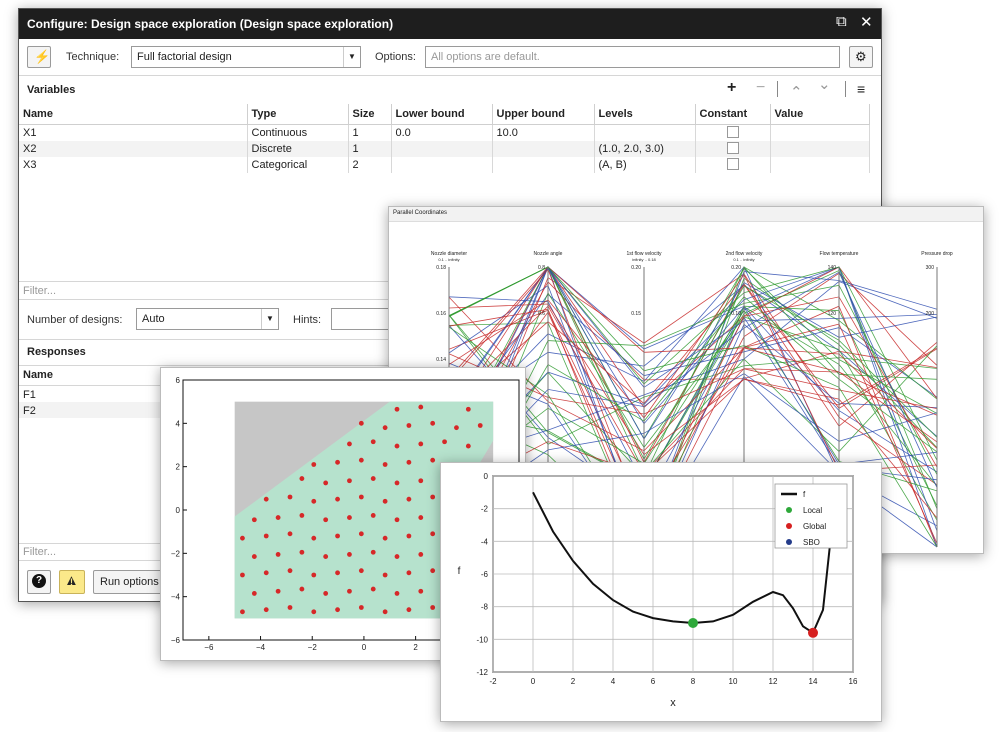  I want to click on help-icon: ?, so click(39, 581).